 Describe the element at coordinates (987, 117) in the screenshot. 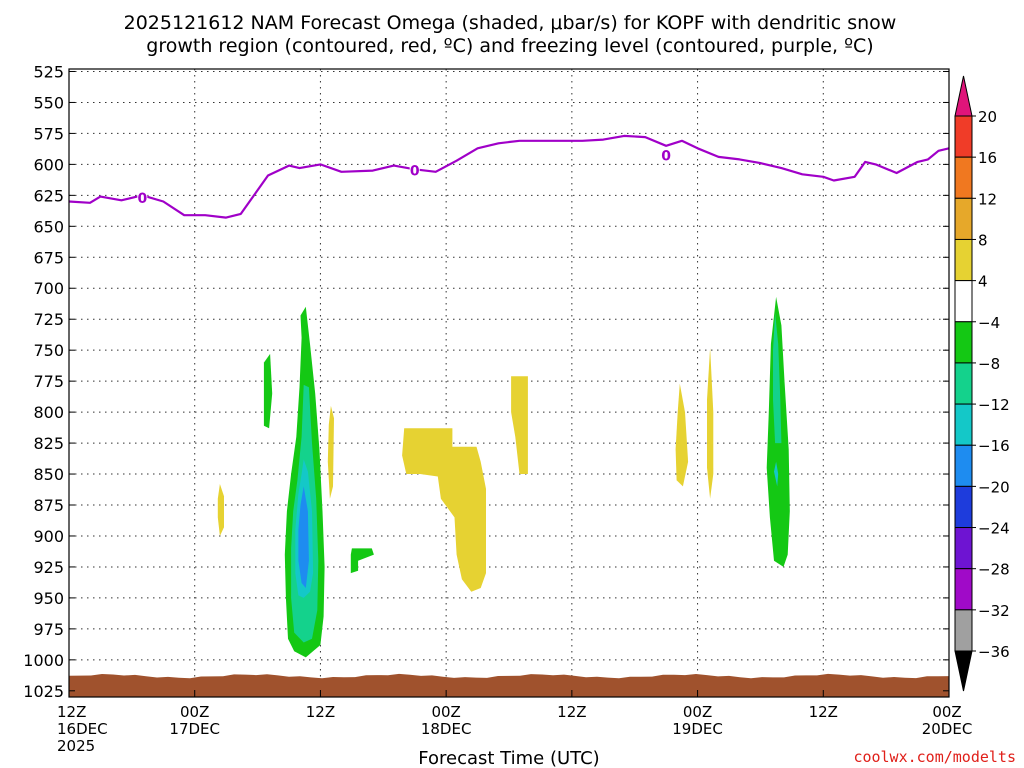

I see `colorbar-label: 20` at that location.